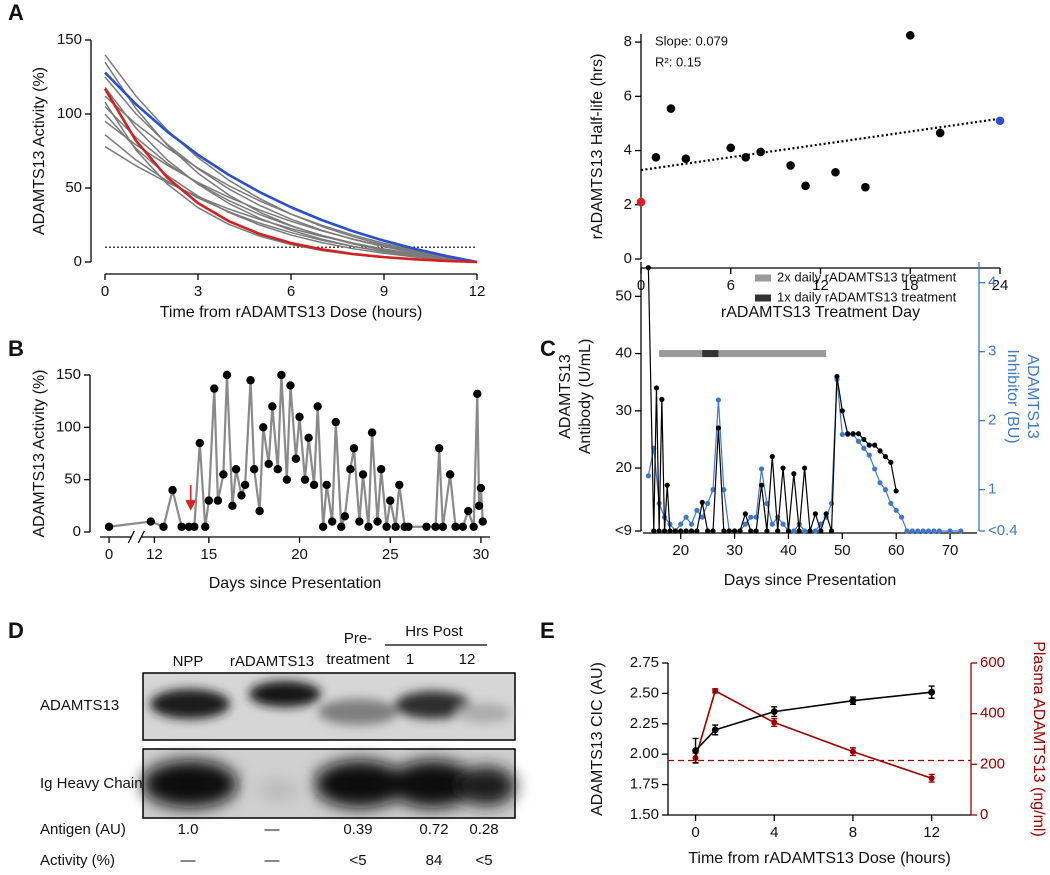 Image resolution: width=1050 pixels, height=875 pixels. What do you see at coordinates (272, 661) in the screenshot?
I see `column-header: rADAMTS13` at bounding box center [272, 661].